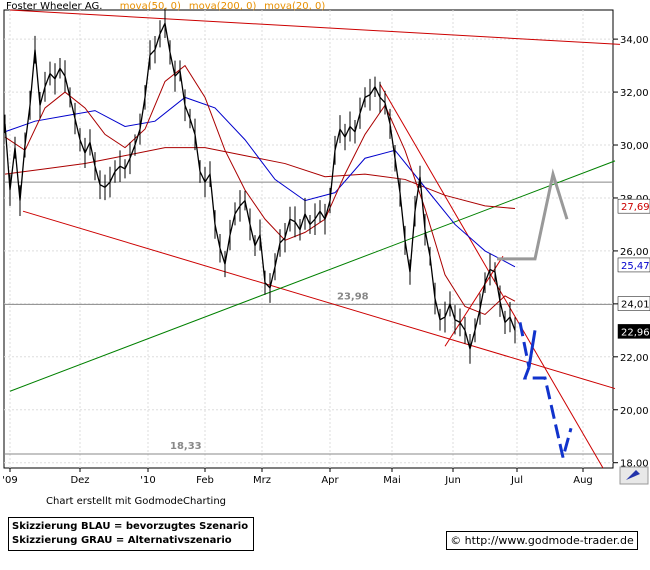 The image size is (650, 570). Describe the element at coordinates (269, 371) in the screenshot. I see `annotations: 23,98 18,33` at that location.